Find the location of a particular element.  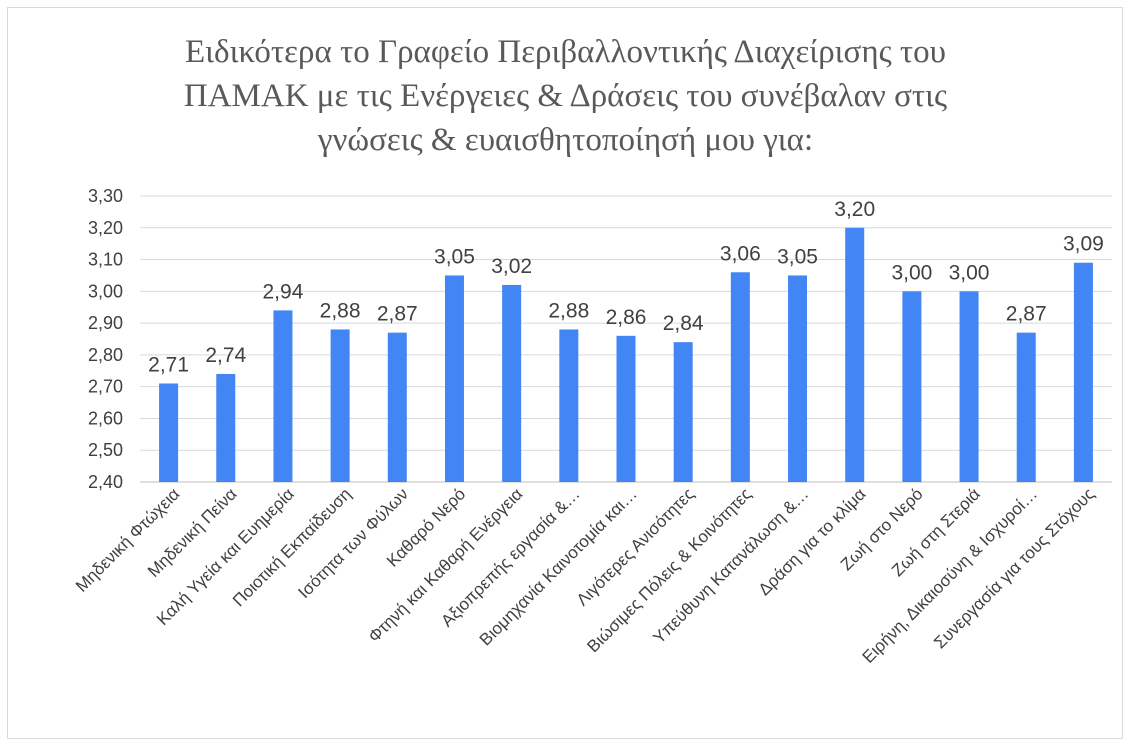

y-tick-label: 3,30 is located at coordinates (105, 196).